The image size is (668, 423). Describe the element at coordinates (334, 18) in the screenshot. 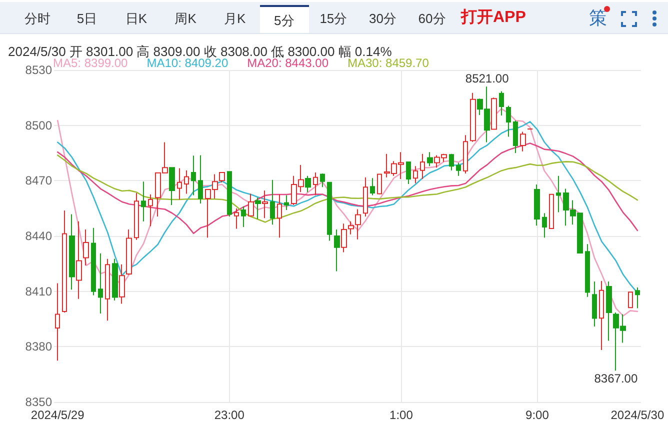

I see `toolbar: 分时 5日 日K 周K 月K 5分 15分 30分 60分 打开APP 策` at that location.